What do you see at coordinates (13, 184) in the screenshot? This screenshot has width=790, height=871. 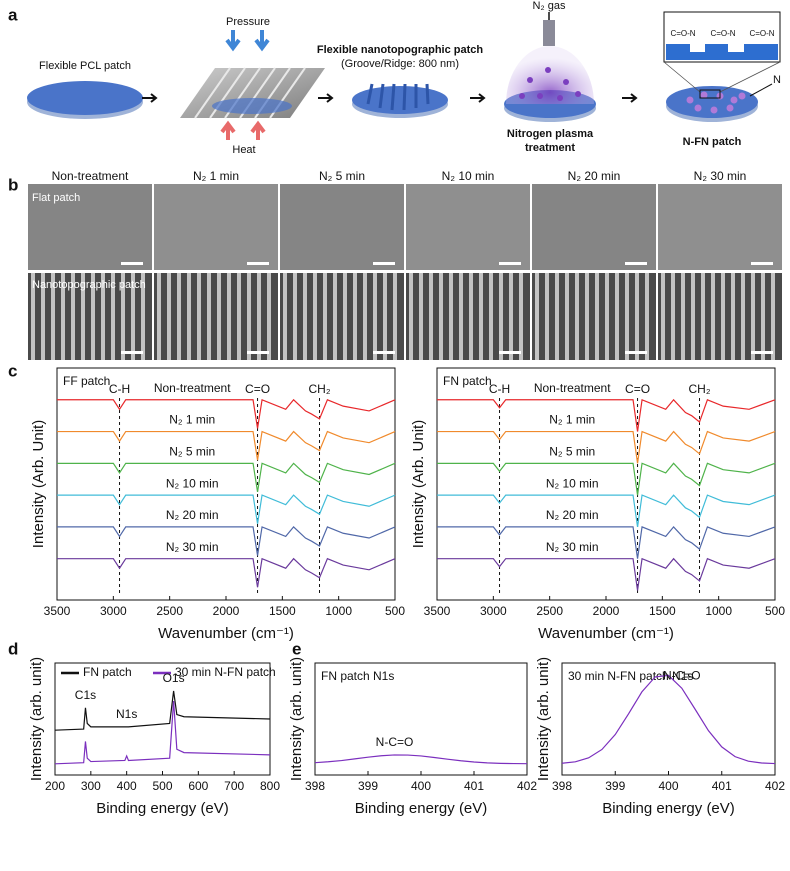 I see `panel-label: b` at bounding box center [13, 184].